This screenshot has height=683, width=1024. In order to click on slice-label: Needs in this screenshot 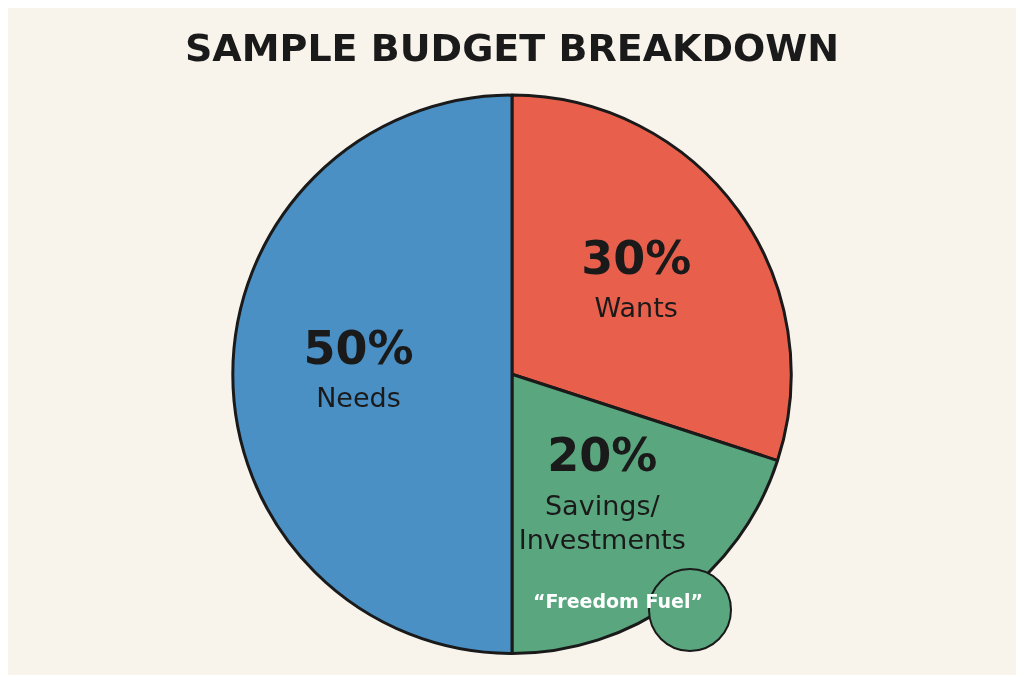, I will do `click(358, 398)`.